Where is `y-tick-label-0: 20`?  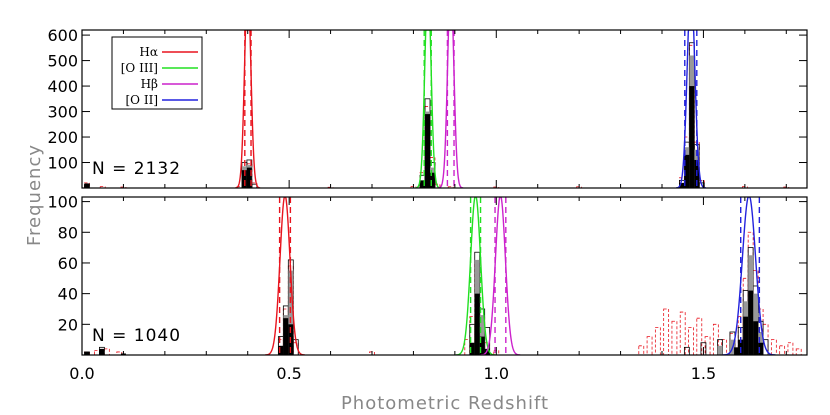
y-tick-label-0: 20 is located at coordinates (68, 324).